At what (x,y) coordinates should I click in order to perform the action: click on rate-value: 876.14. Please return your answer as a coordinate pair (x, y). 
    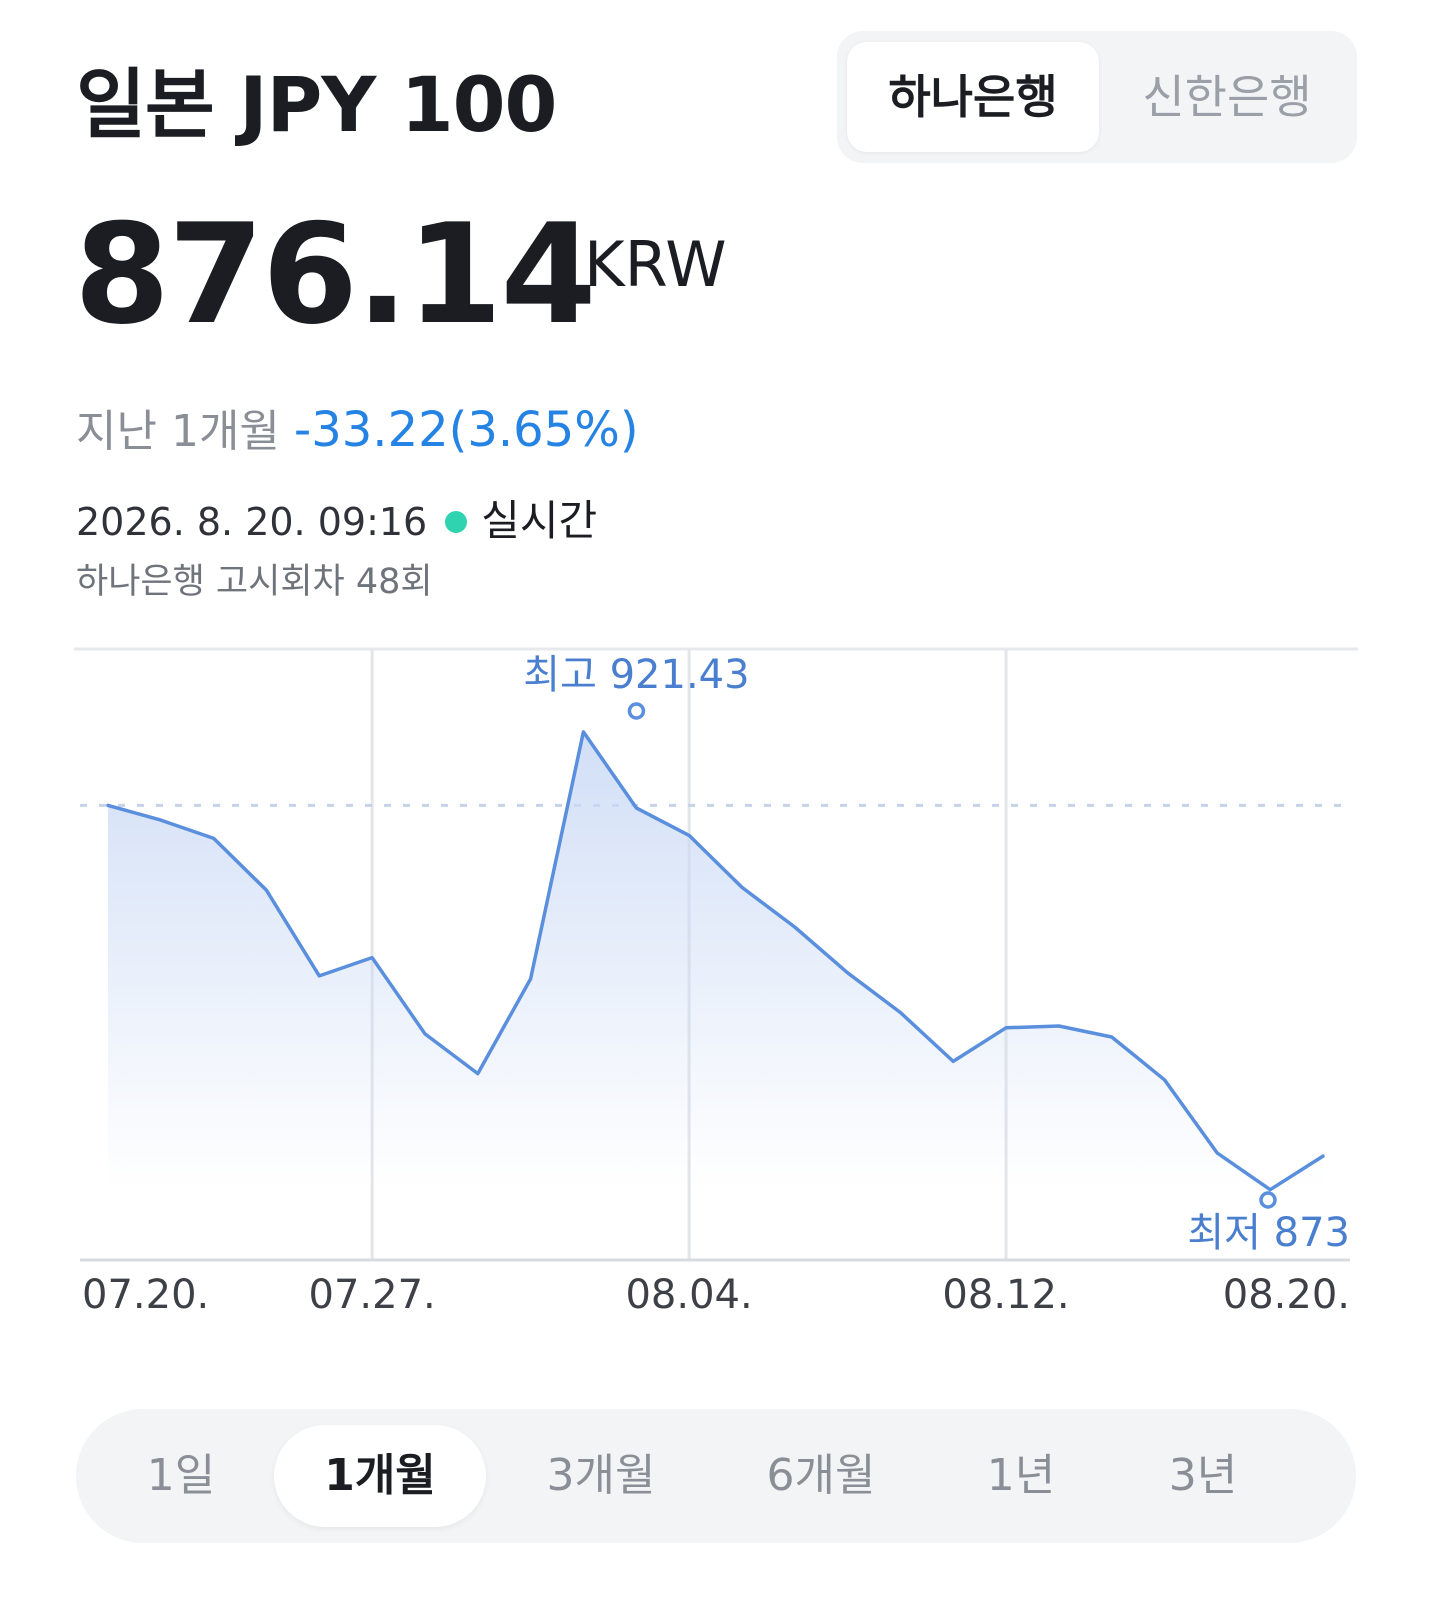
    Looking at the image, I should click on (335, 274).